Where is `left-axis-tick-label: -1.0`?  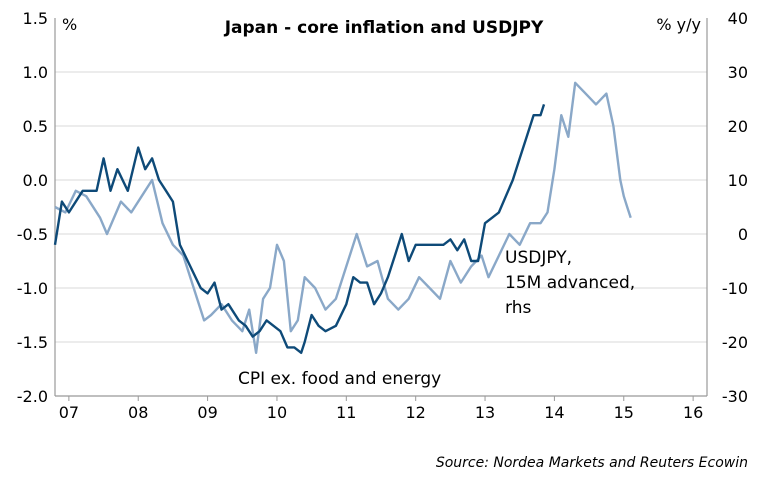
left-axis-tick-label: -1.0 is located at coordinates (32, 288).